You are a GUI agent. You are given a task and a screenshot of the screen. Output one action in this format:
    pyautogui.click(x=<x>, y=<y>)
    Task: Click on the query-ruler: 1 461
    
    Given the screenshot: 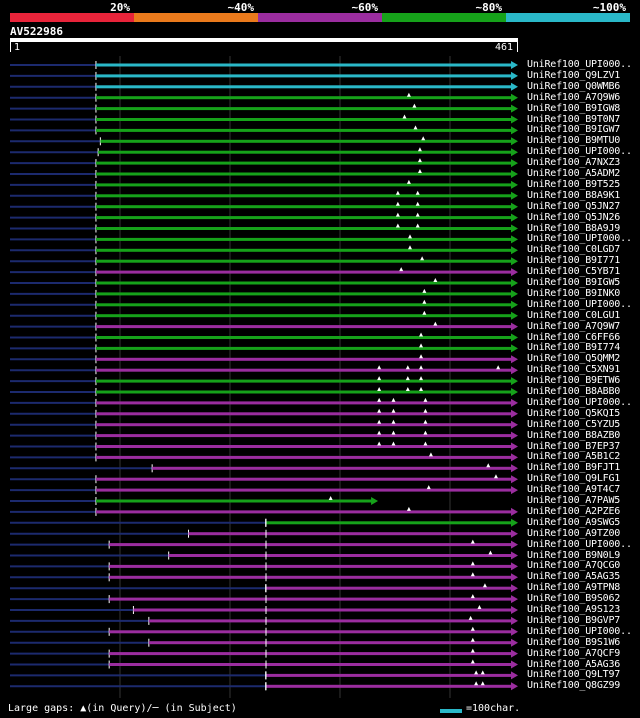 What is the action you would take?
    pyautogui.click(x=264, y=45)
    